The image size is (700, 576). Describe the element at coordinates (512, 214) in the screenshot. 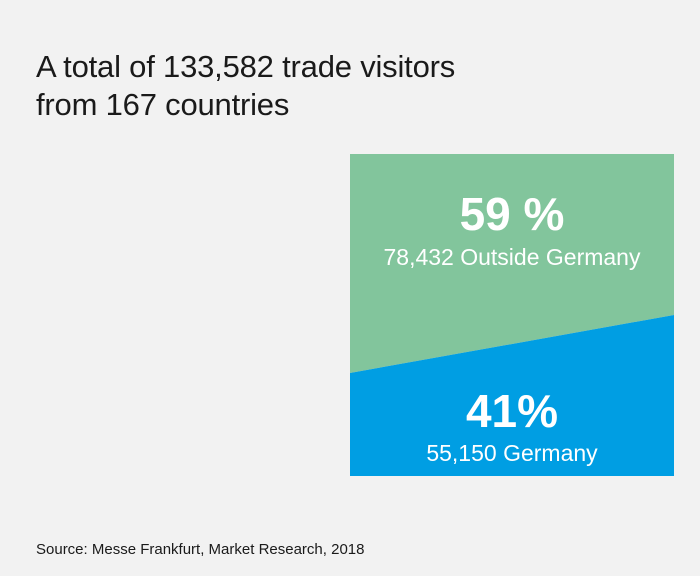

I see `outside-germany-percent-label: 59 %` at that location.